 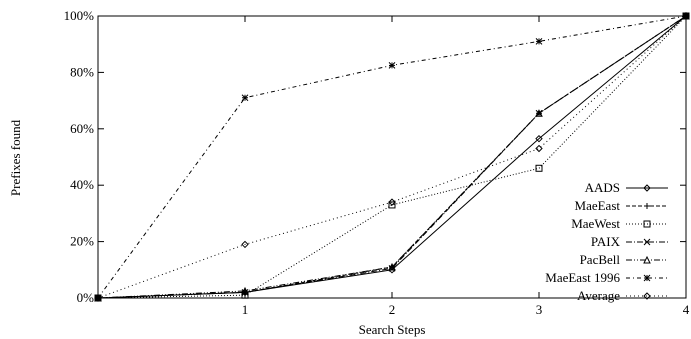 What do you see at coordinates (600, 259) in the screenshot?
I see `legend-label: PacBell` at bounding box center [600, 259].